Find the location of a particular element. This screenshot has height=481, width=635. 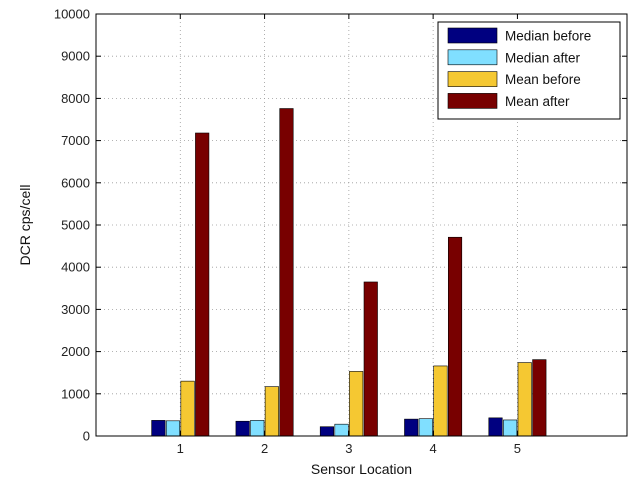

y-tick-label: 8000 is located at coordinates (75, 98).